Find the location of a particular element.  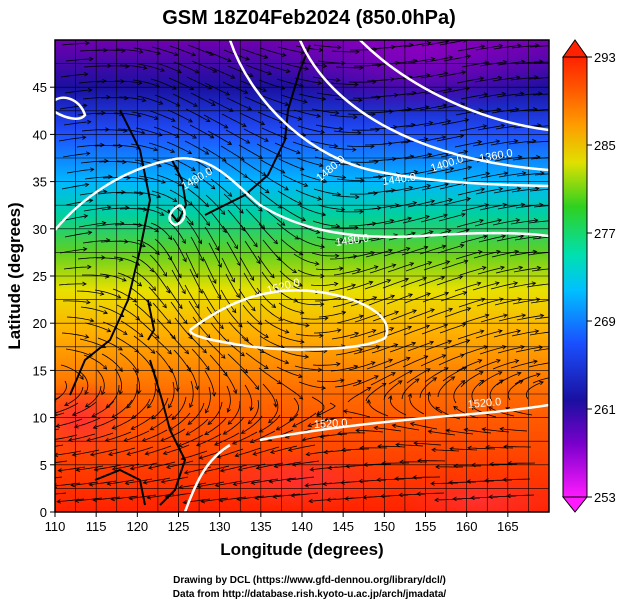

contour-label: 1520.0 is located at coordinates (331, 424).